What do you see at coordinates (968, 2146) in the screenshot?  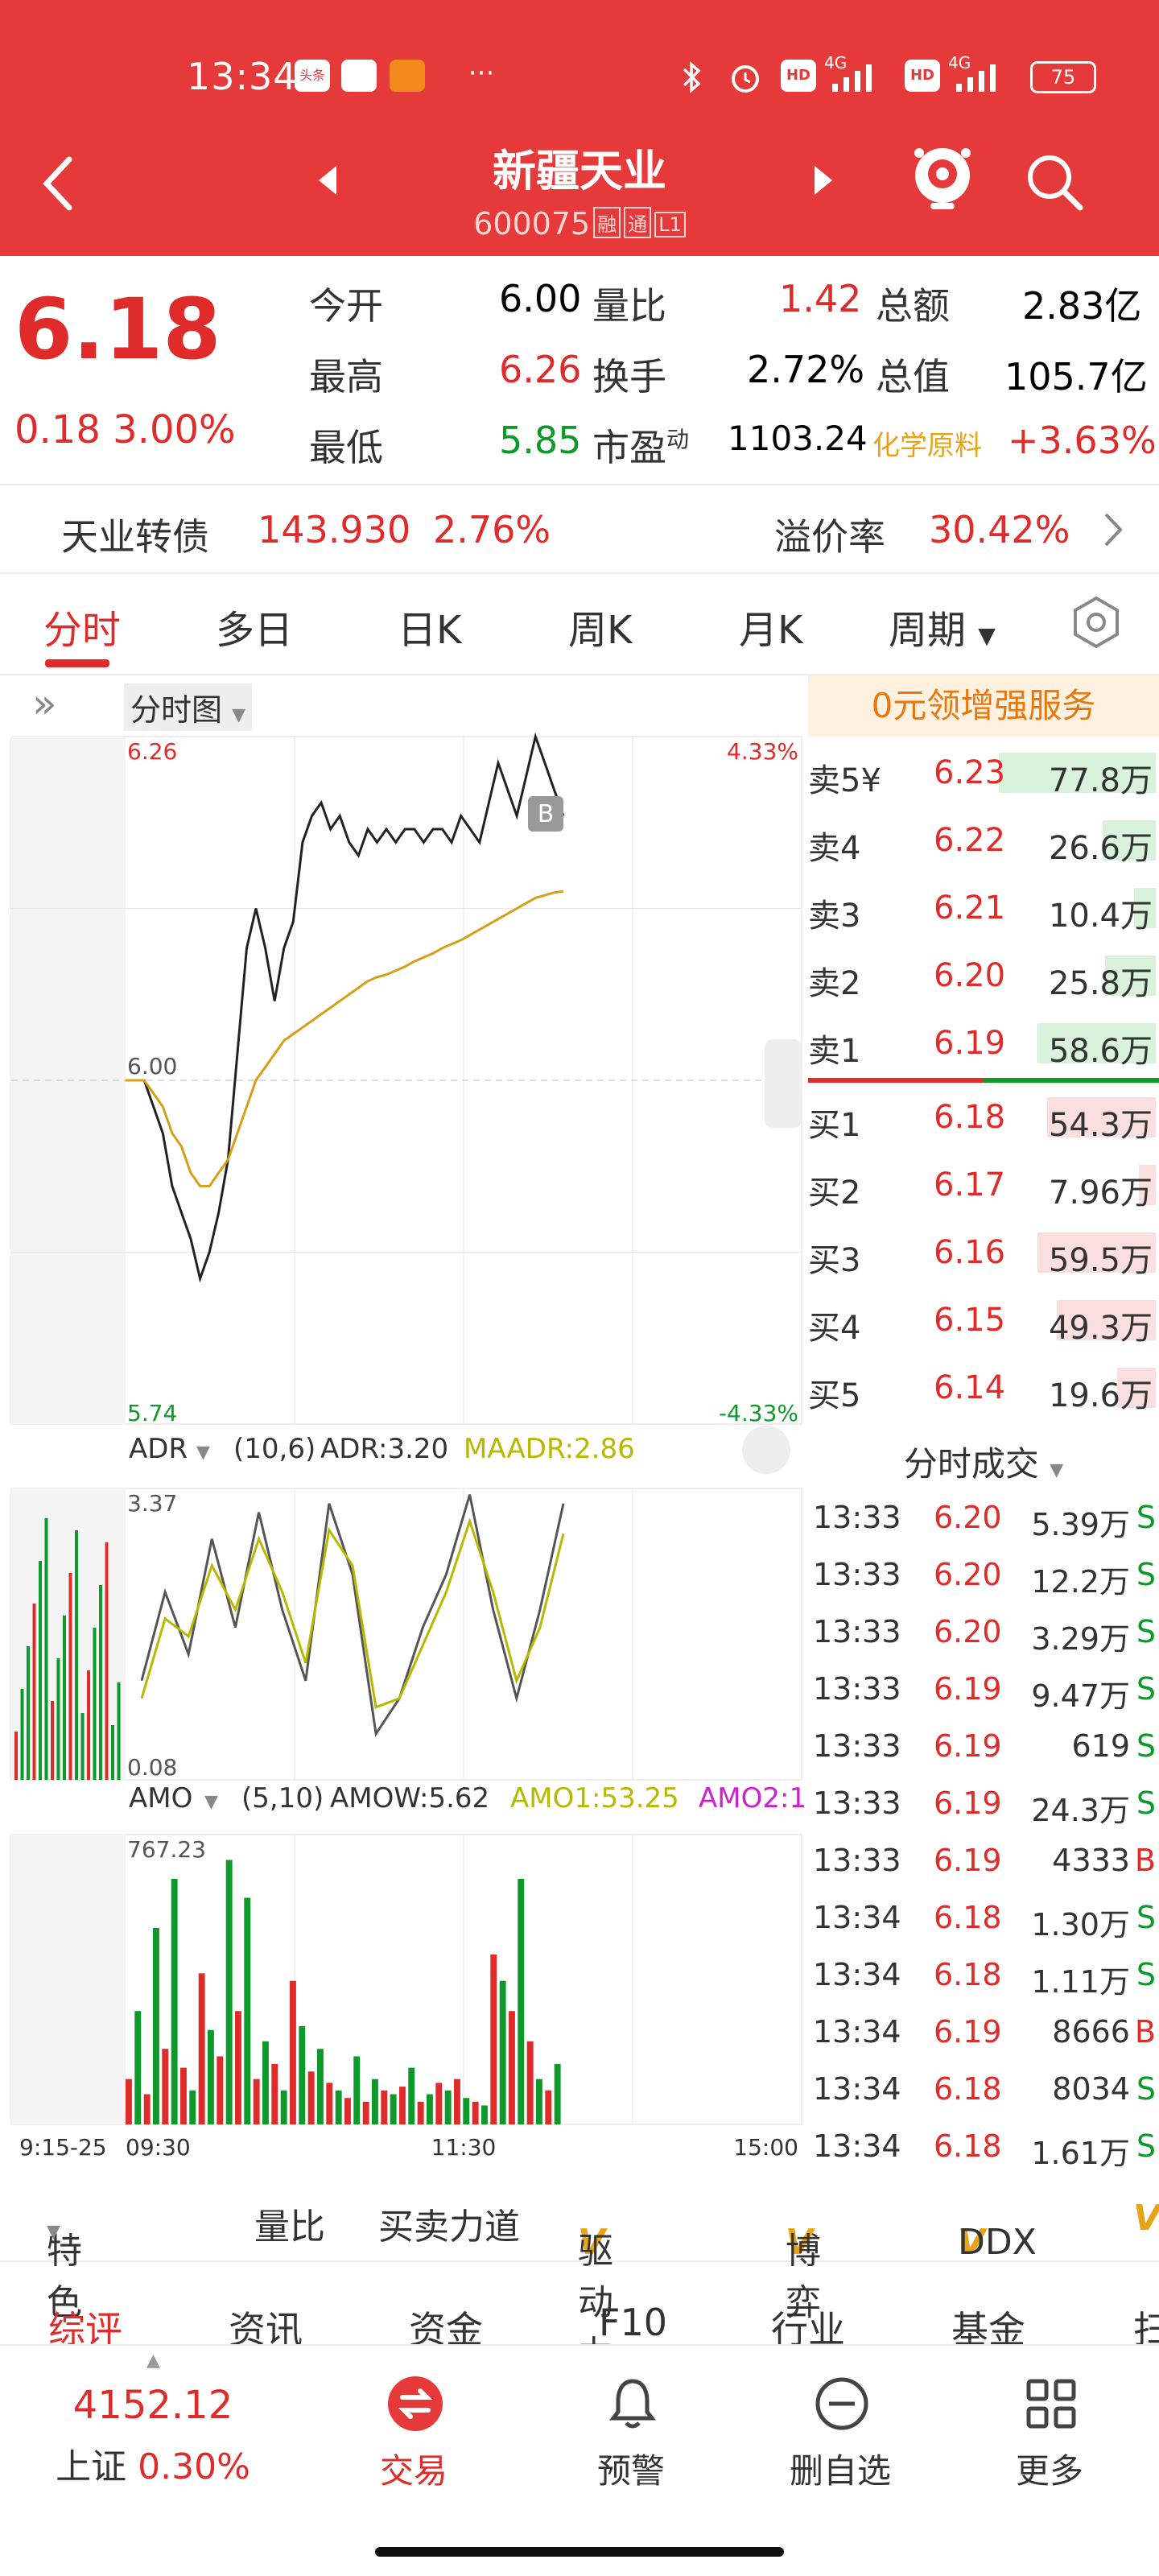 I see `trade-price: 6.18` at bounding box center [968, 2146].